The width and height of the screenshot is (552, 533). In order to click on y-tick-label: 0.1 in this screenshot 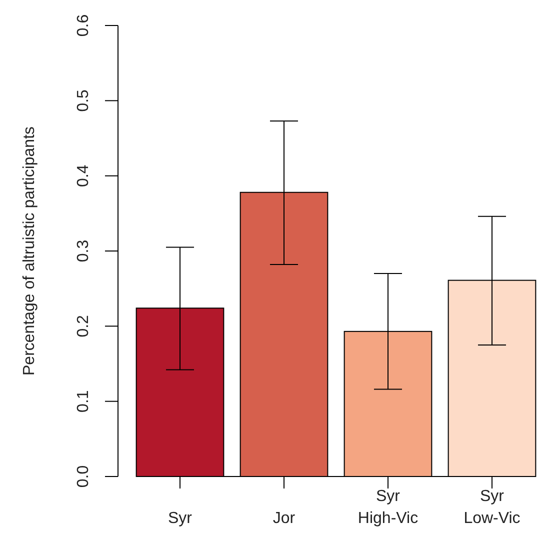, I will do `click(83, 401)`.